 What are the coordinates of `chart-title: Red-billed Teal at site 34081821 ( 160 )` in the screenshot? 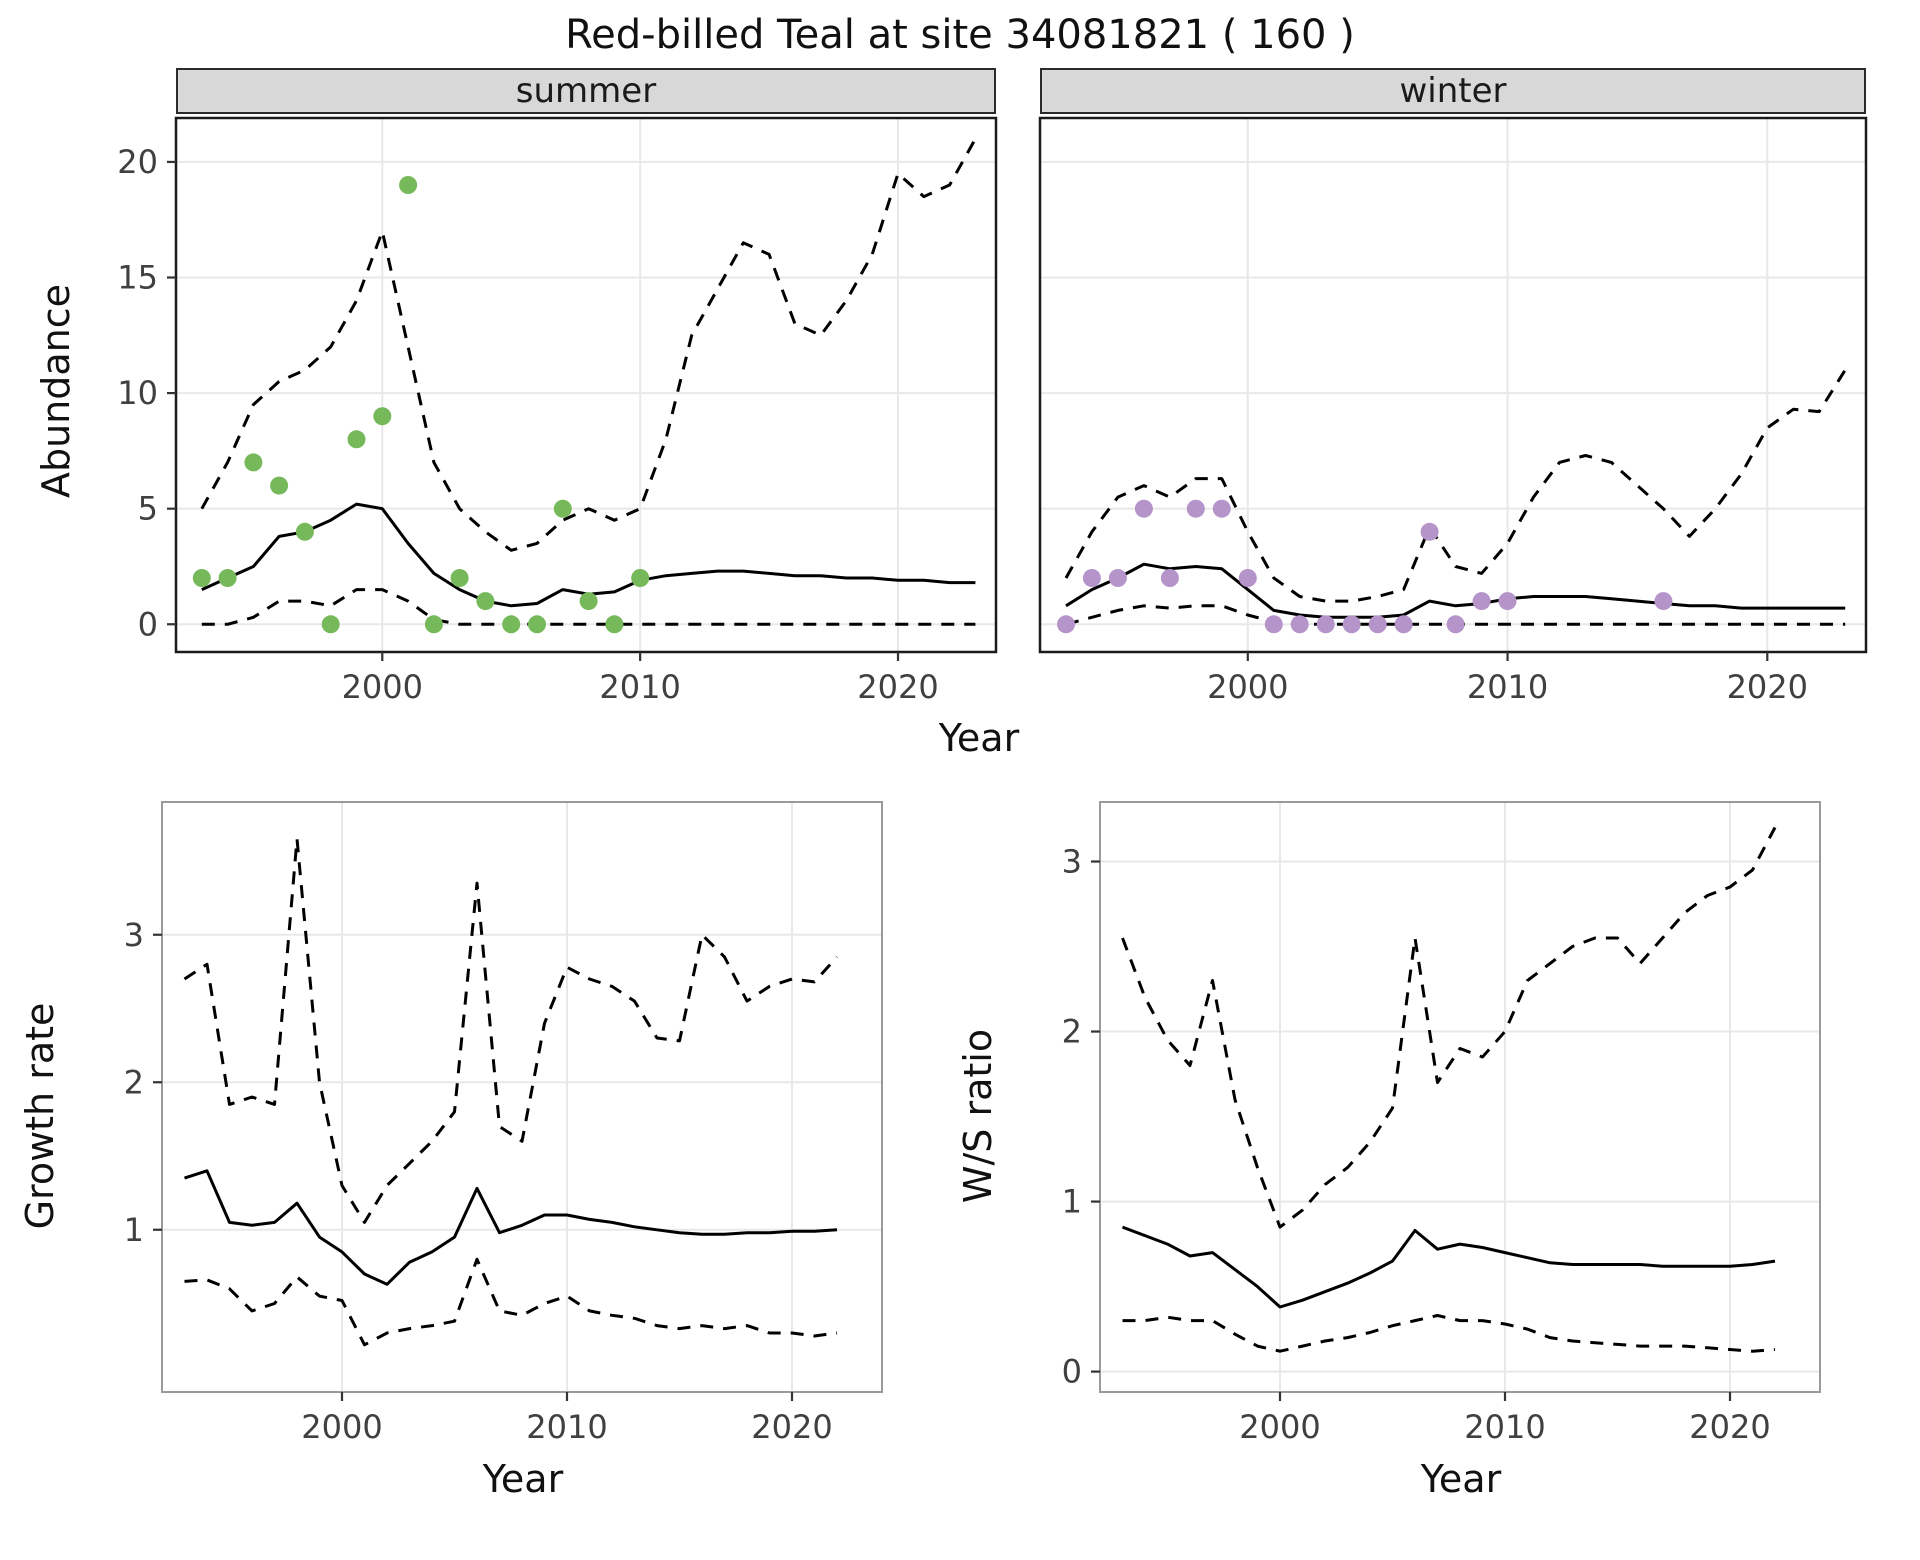 It's located at (960, 35).